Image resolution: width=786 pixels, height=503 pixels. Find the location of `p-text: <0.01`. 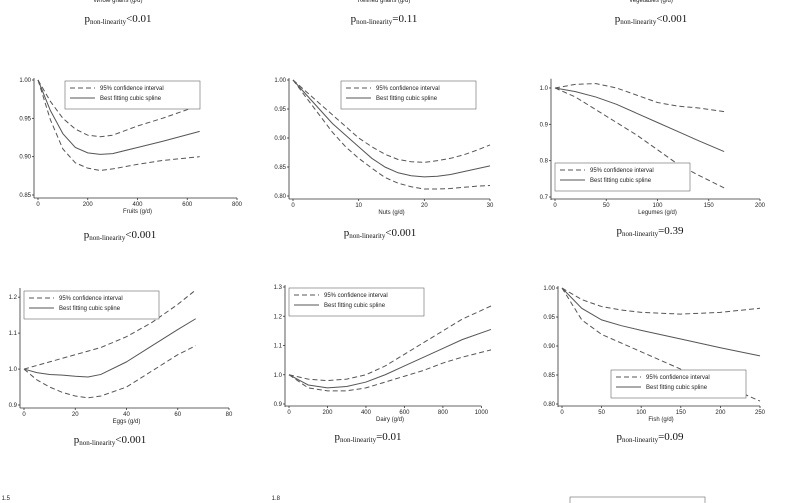

p-text: <0.01 is located at coordinates (138, 19).